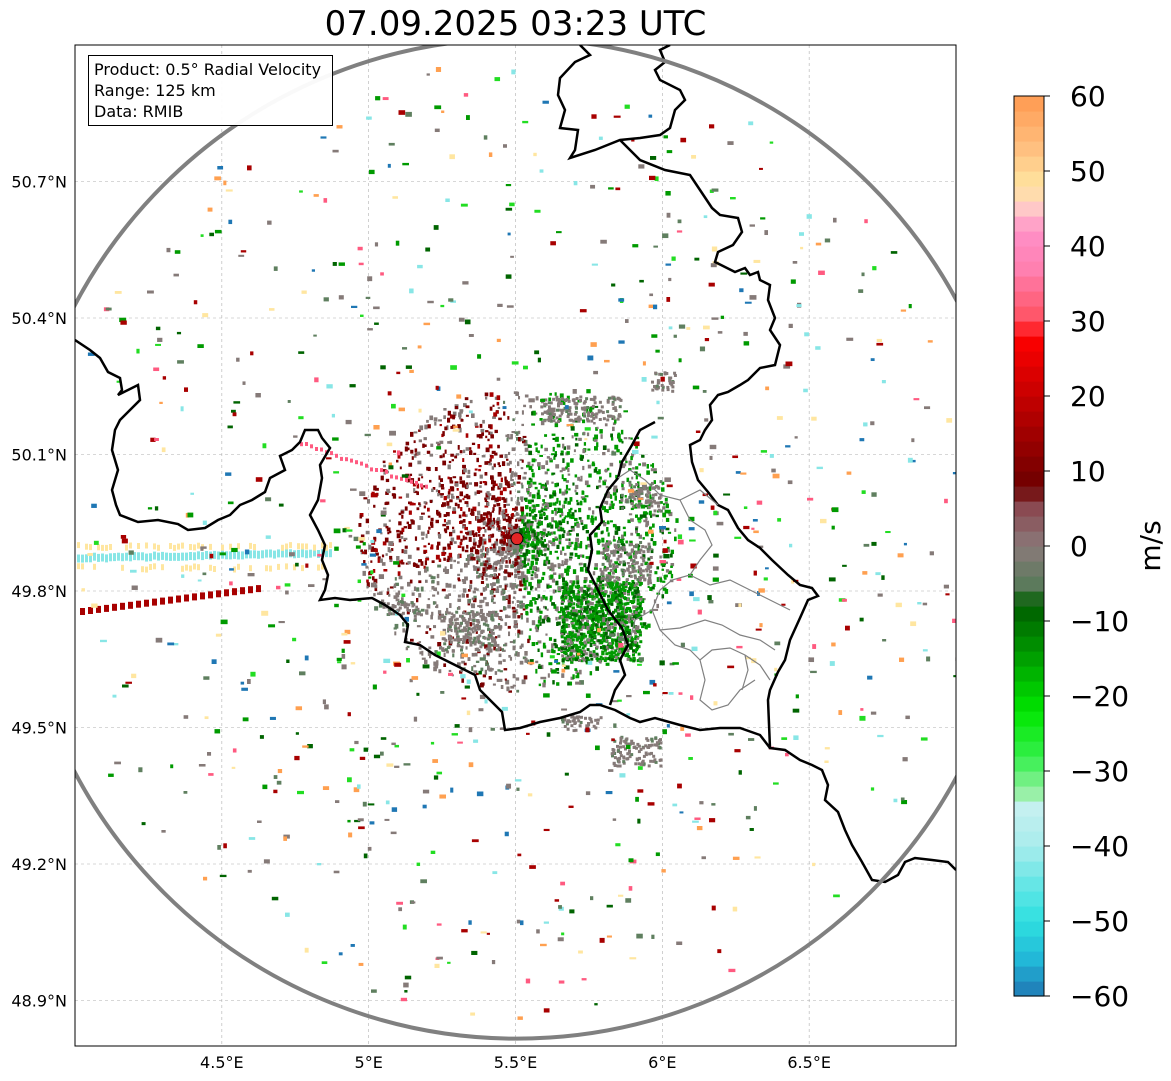 The width and height of the screenshot is (1171, 1081). I want to click on x-tick-label: 4.5°E, so click(222, 1062).